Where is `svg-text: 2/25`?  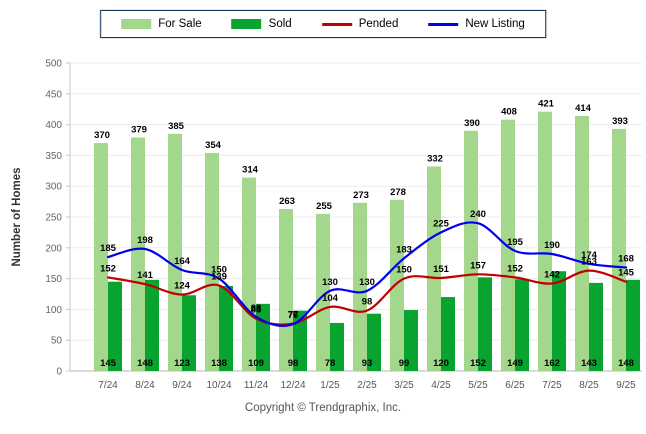 svg-text: 2/25 is located at coordinates (367, 385).